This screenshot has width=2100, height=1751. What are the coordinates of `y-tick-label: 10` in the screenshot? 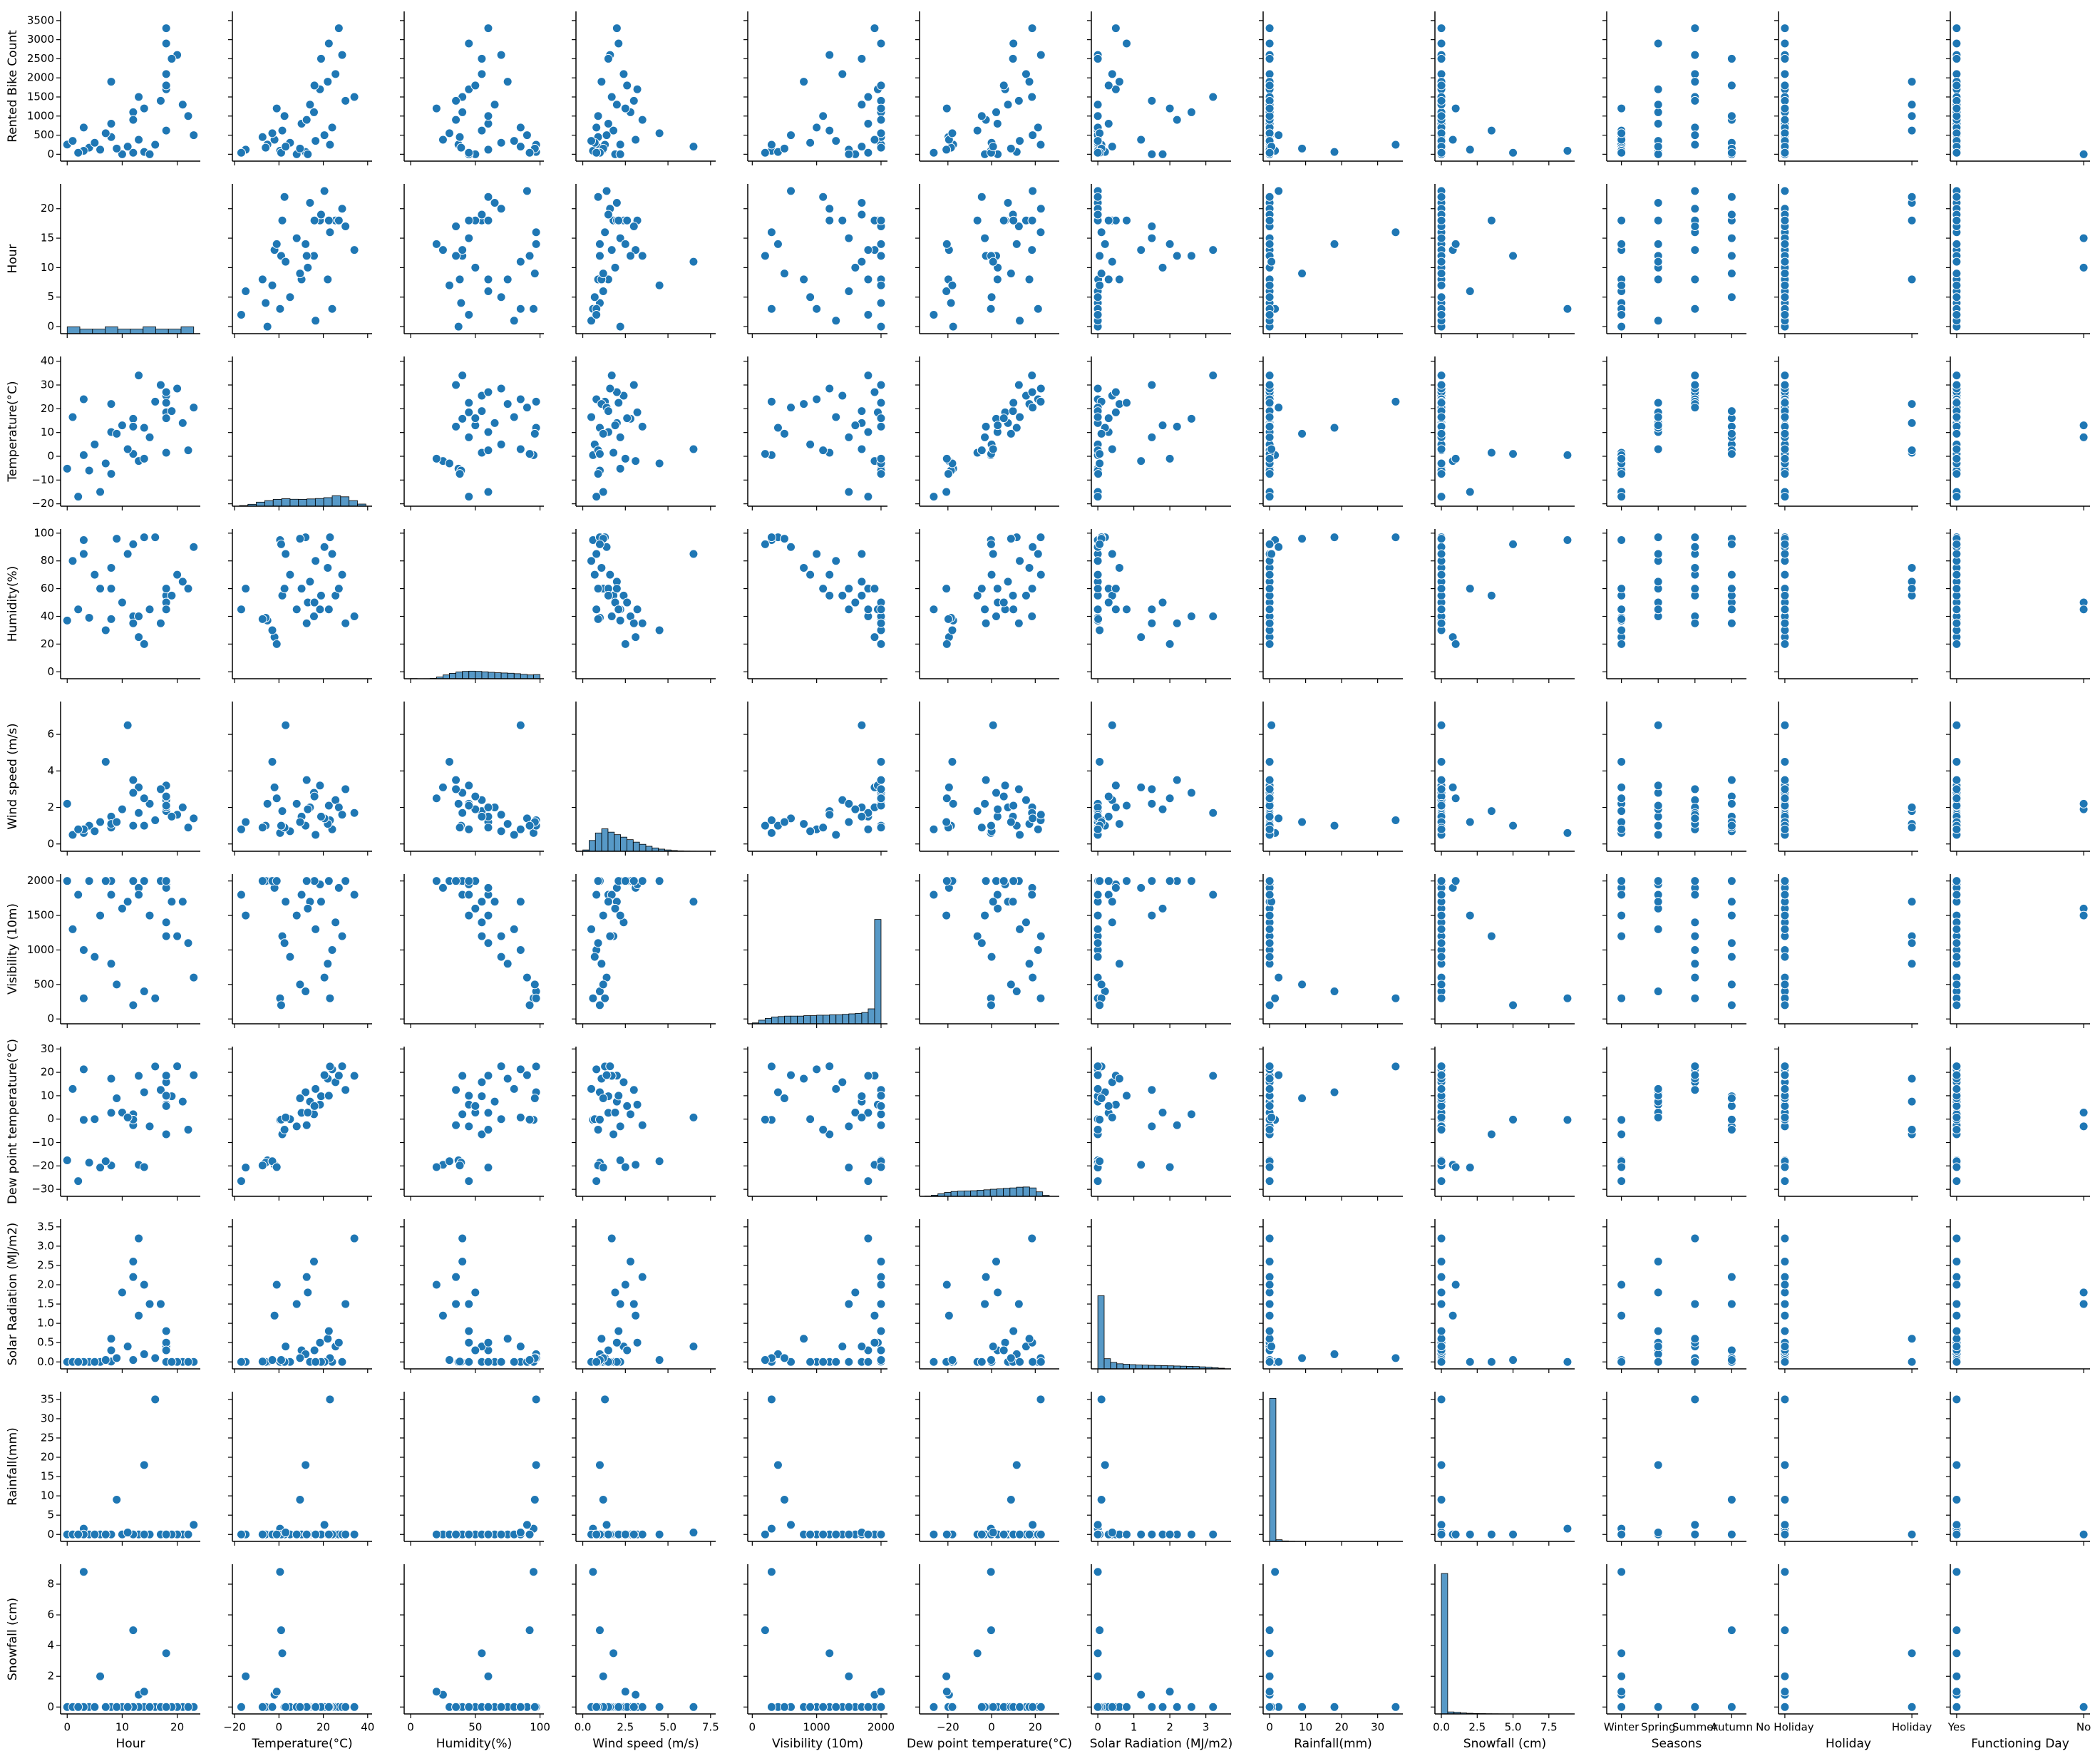 It's located at (47, 1095).